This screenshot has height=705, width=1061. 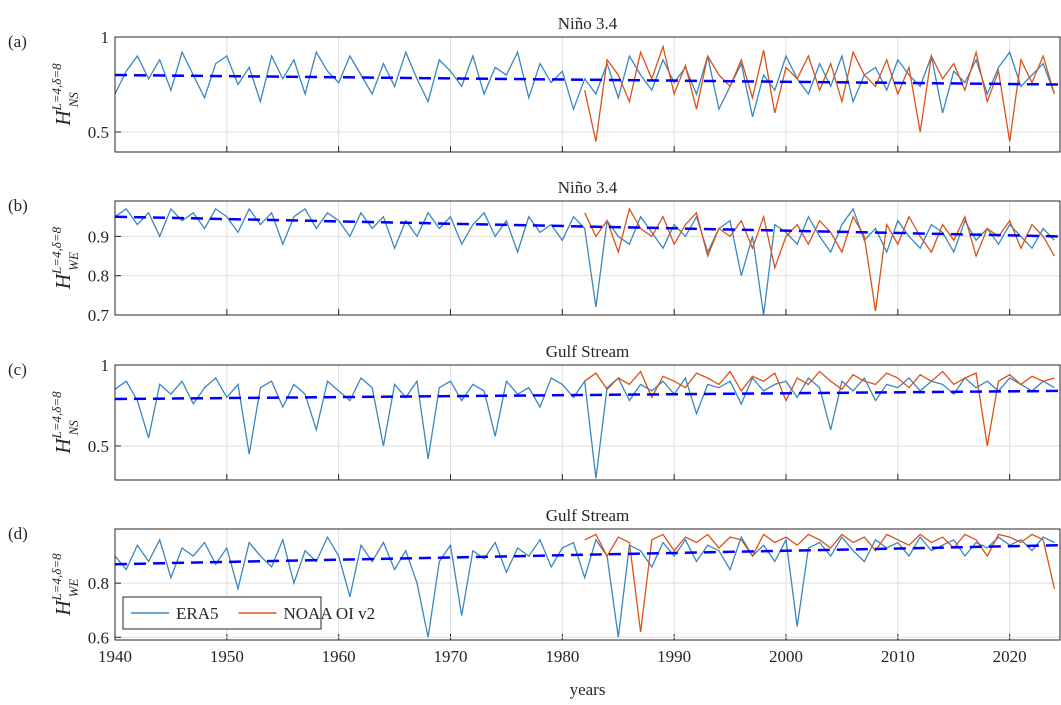 I want to click on x-tick-label: 1960, so click(x=339, y=656).